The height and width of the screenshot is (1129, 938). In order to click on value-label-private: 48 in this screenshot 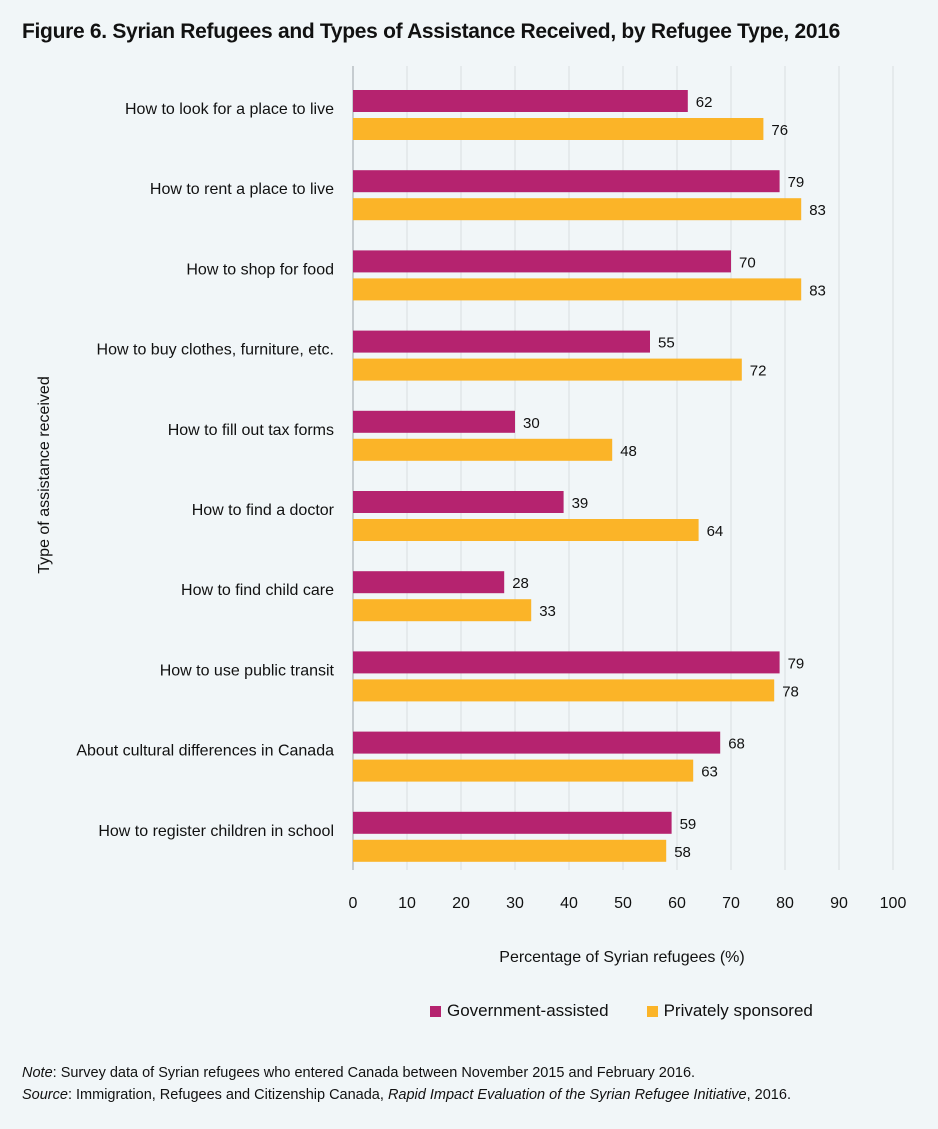, I will do `click(628, 451)`.